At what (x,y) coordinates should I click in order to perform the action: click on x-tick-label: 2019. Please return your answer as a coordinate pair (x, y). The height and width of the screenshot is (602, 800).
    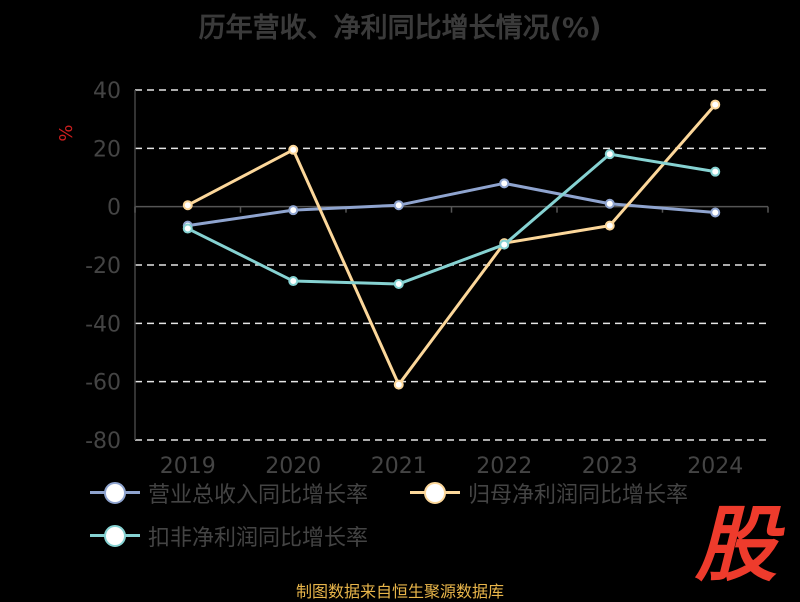
    Looking at the image, I should click on (188, 466).